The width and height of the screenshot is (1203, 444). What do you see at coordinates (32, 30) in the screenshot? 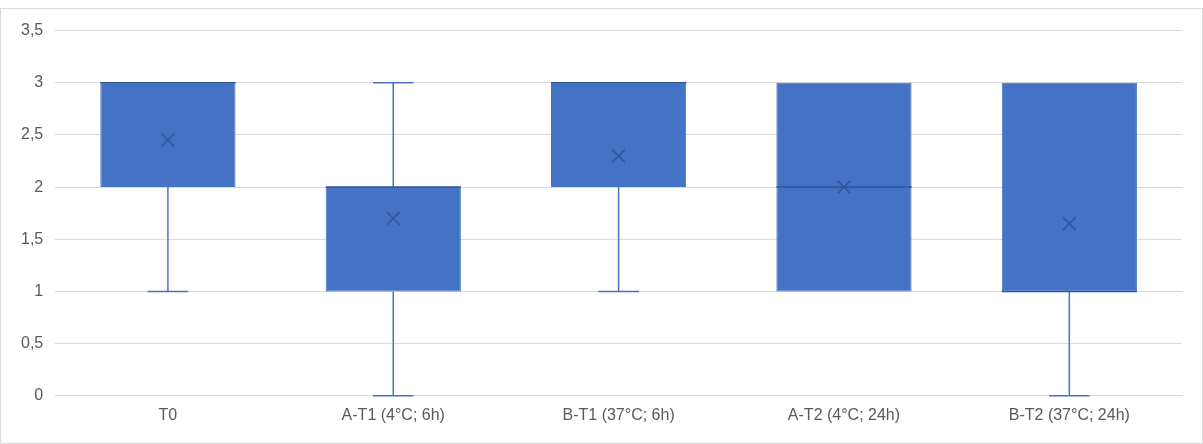
I see `y-tick-label: 3,5` at bounding box center [32, 30].